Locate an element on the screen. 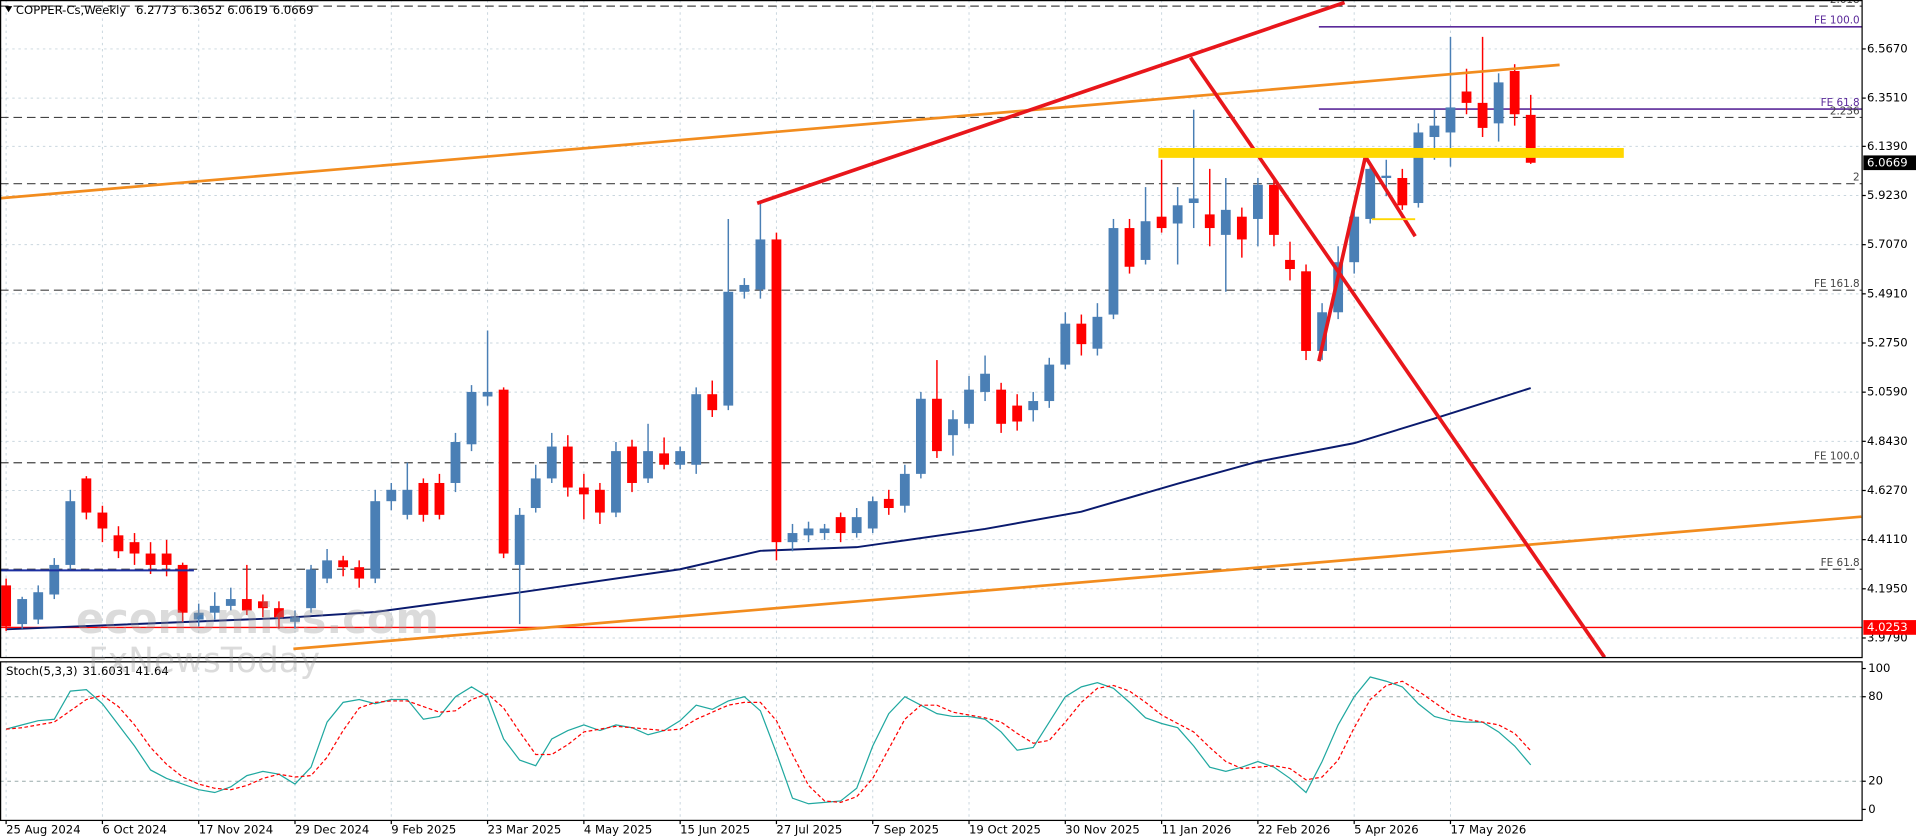  y-tick-label: 6.5670 is located at coordinates (1887, 48).